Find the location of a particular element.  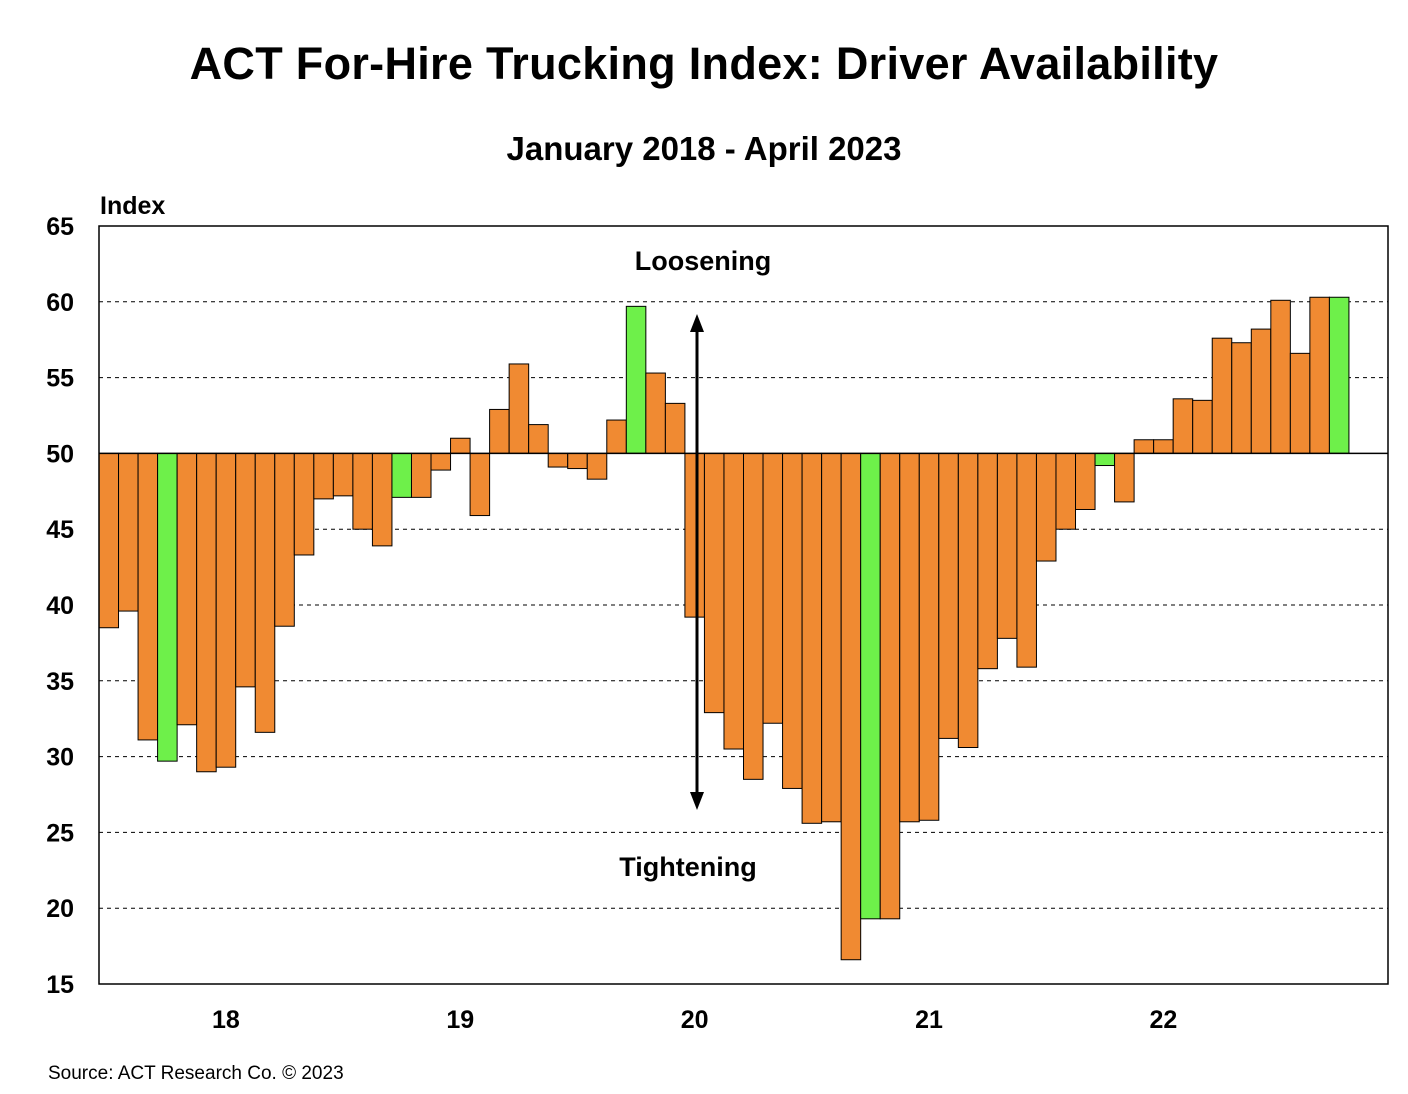

x-tick-label: 19 is located at coordinates (460, 1020).